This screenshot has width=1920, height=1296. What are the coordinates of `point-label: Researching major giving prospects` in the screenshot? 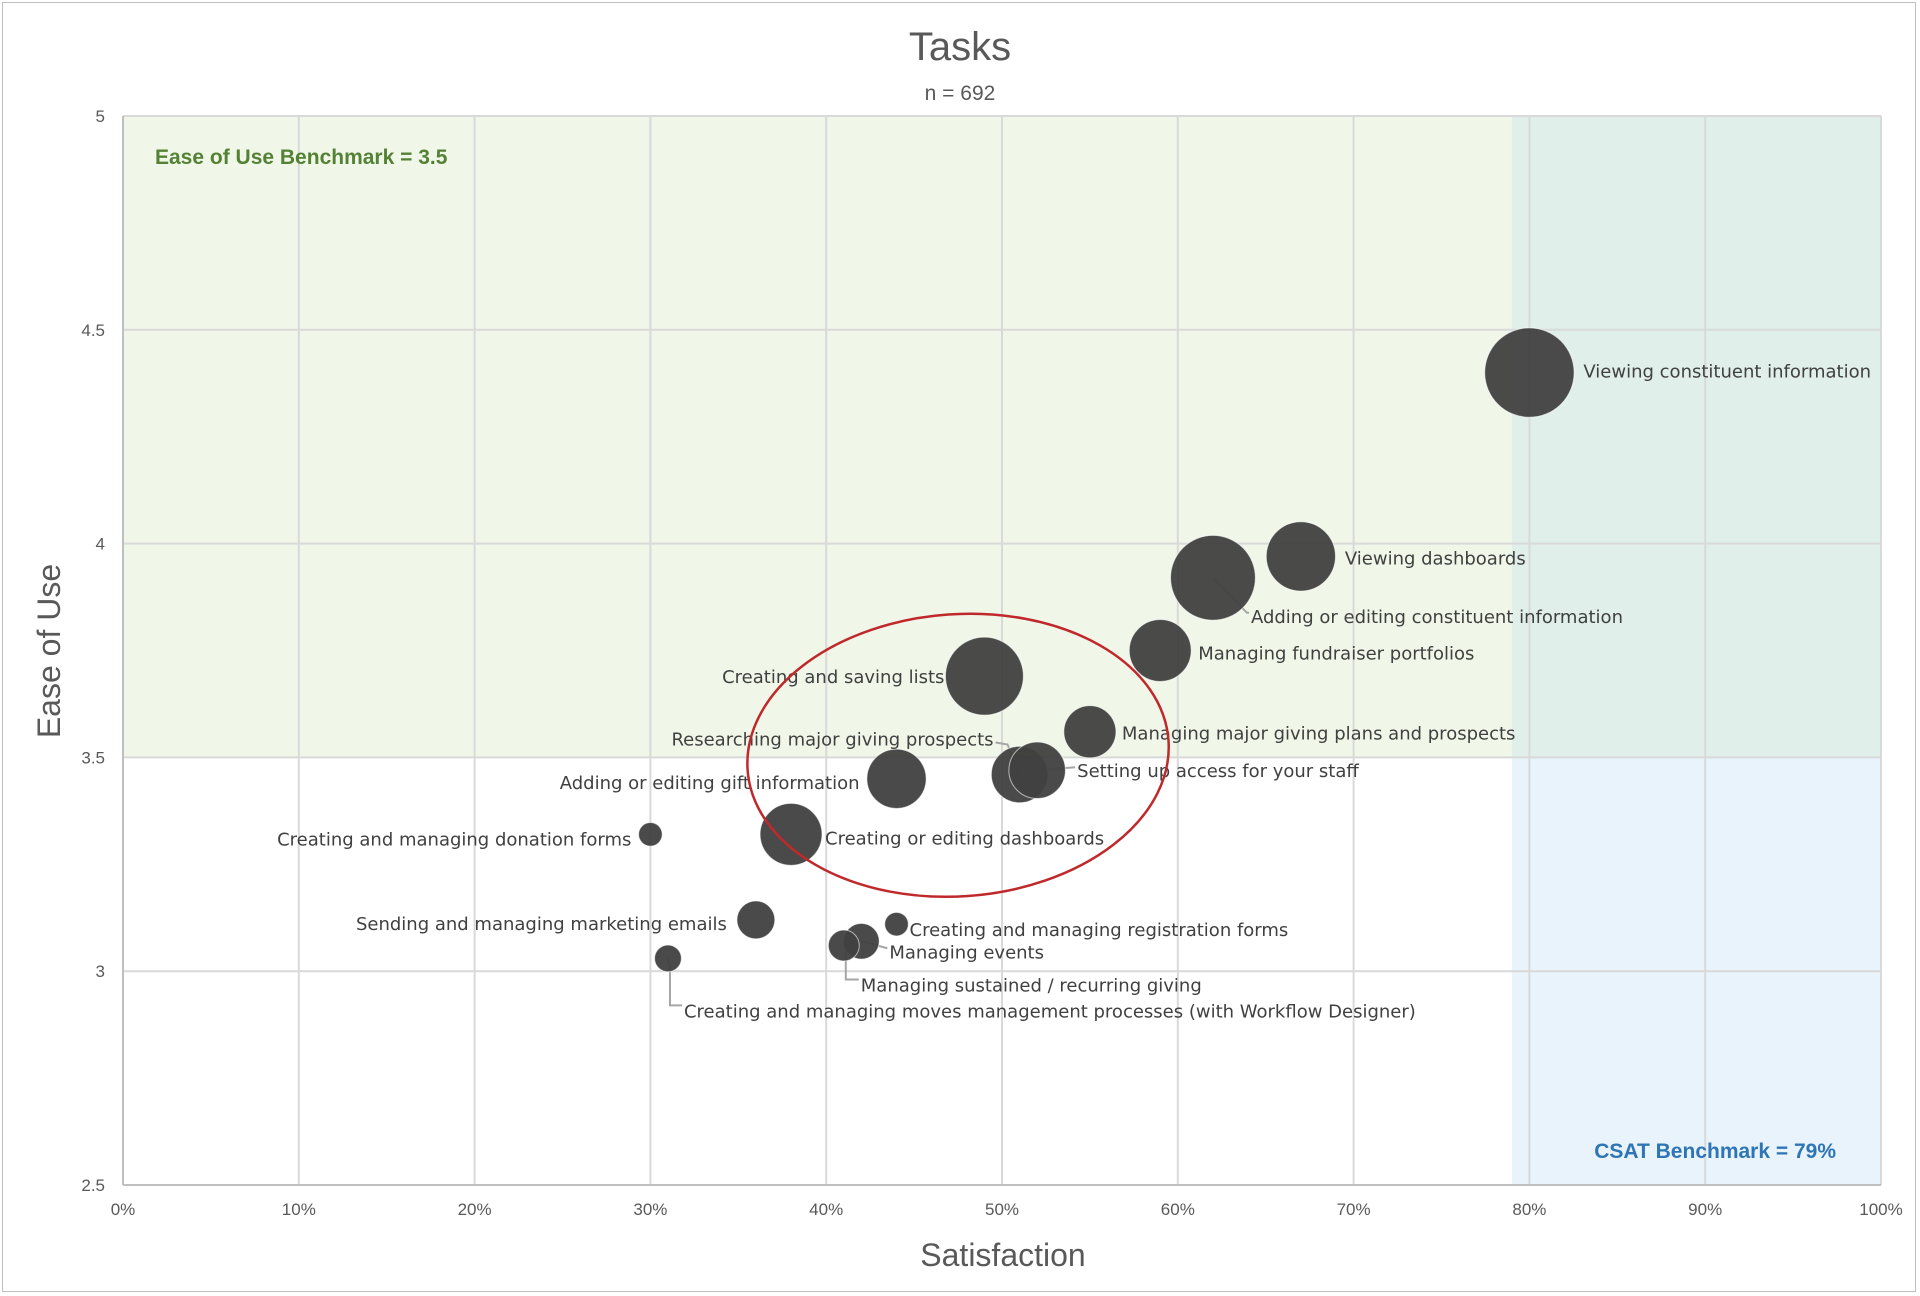 It's located at (832, 740).